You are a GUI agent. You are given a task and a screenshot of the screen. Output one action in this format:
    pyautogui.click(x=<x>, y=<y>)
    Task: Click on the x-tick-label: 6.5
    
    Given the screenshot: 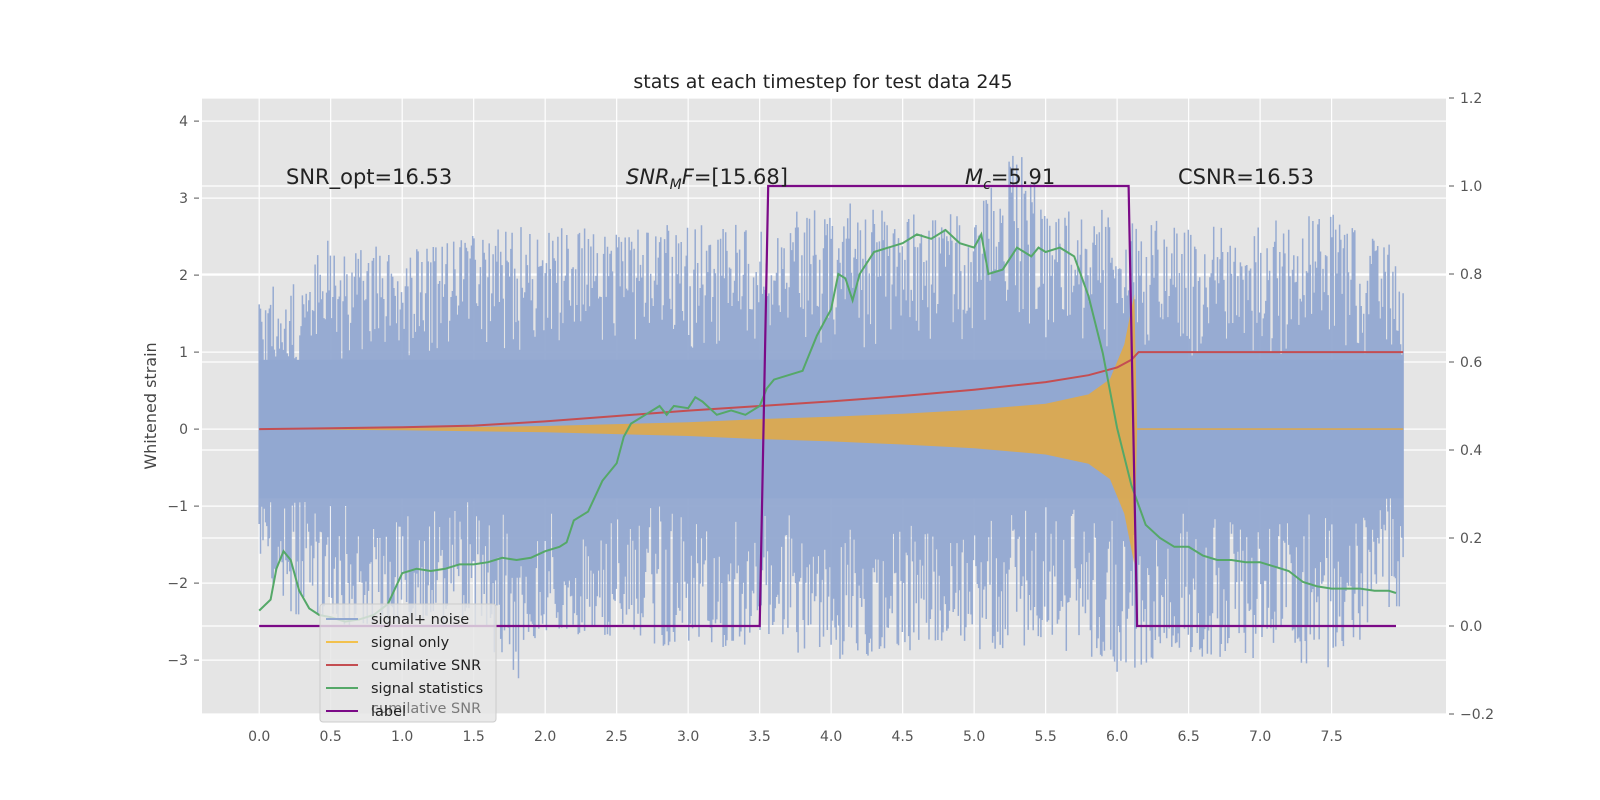 What is the action you would take?
    pyautogui.click(x=1188, y=737)
    